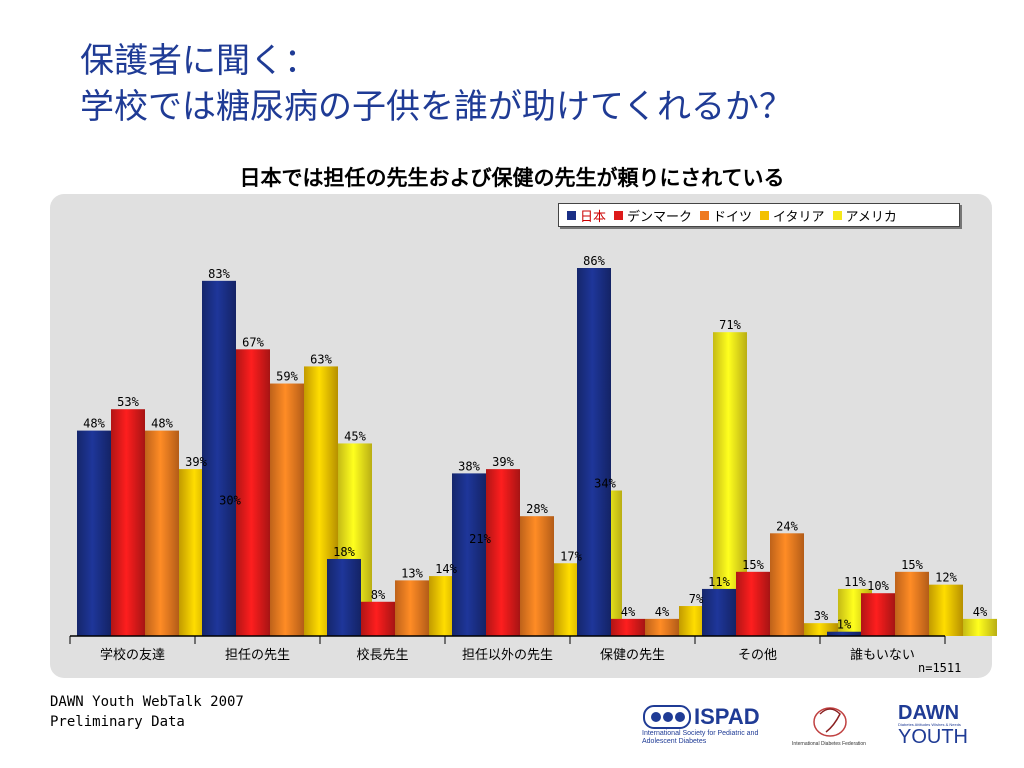 The image size is (1024, 768). What do you see at coordinates (727, 716) in the screenshot?
I see `ispad-logo-text: ISPAD` at bounding box center [727, 716].